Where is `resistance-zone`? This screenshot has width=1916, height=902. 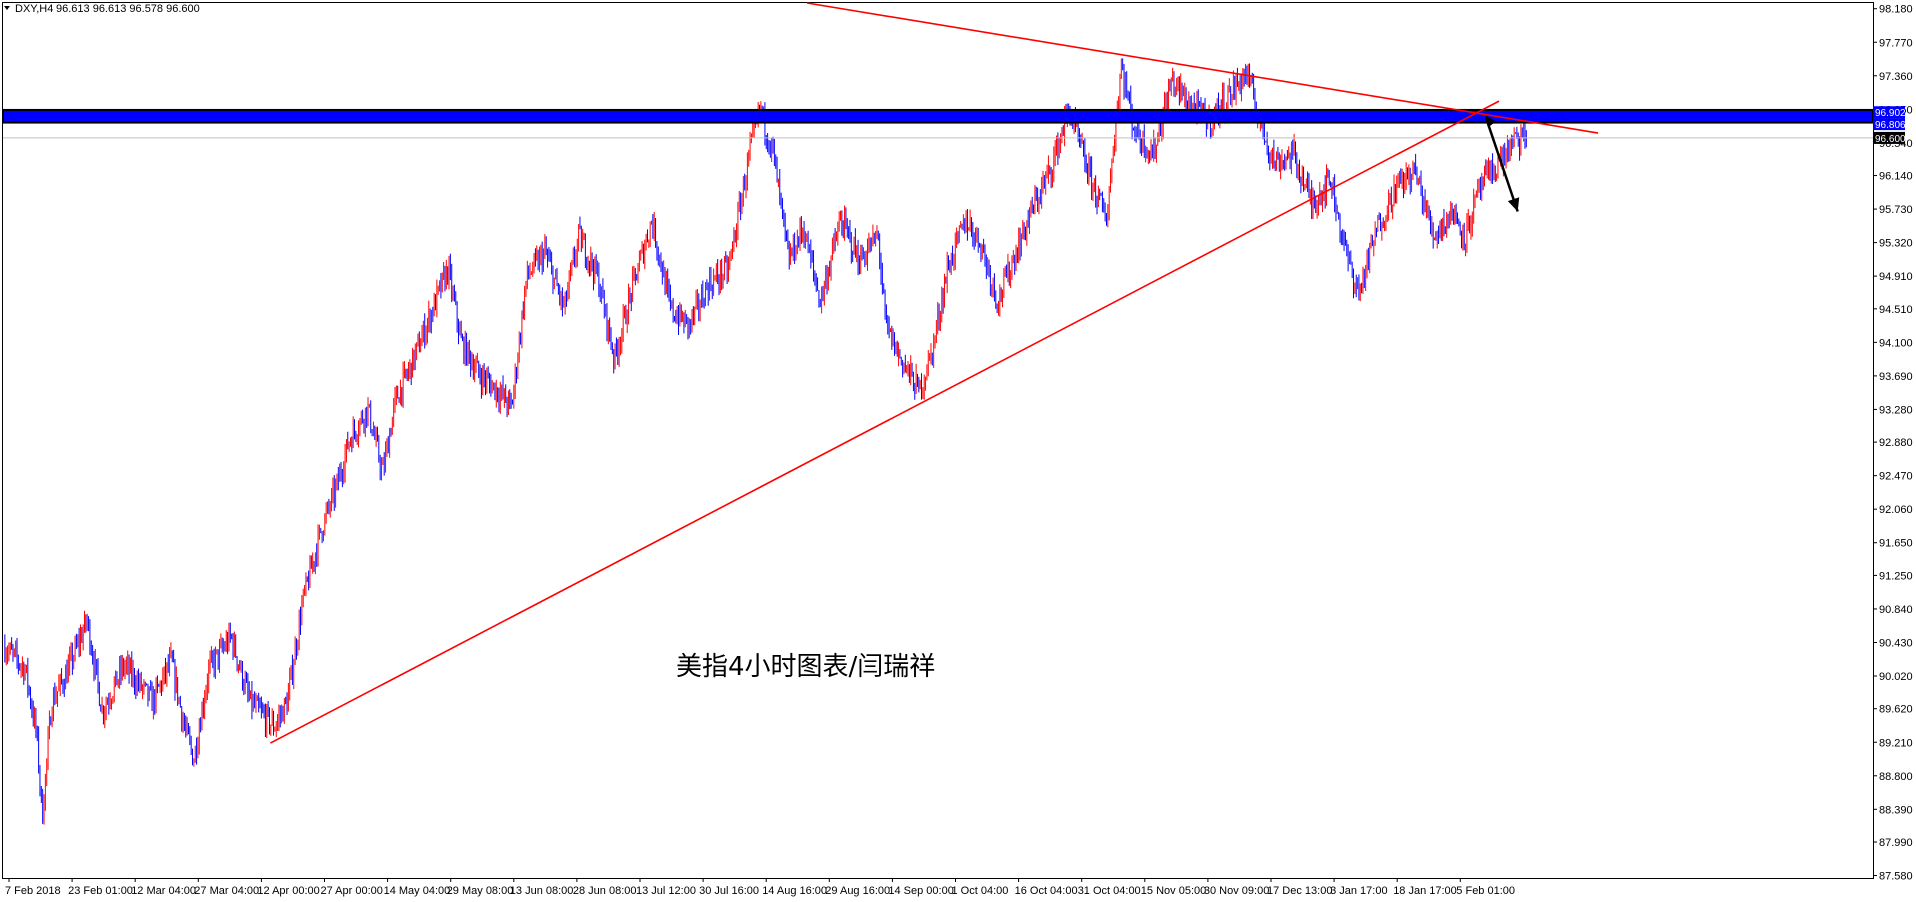
resistance-zone is located at coordinates (938, 123).